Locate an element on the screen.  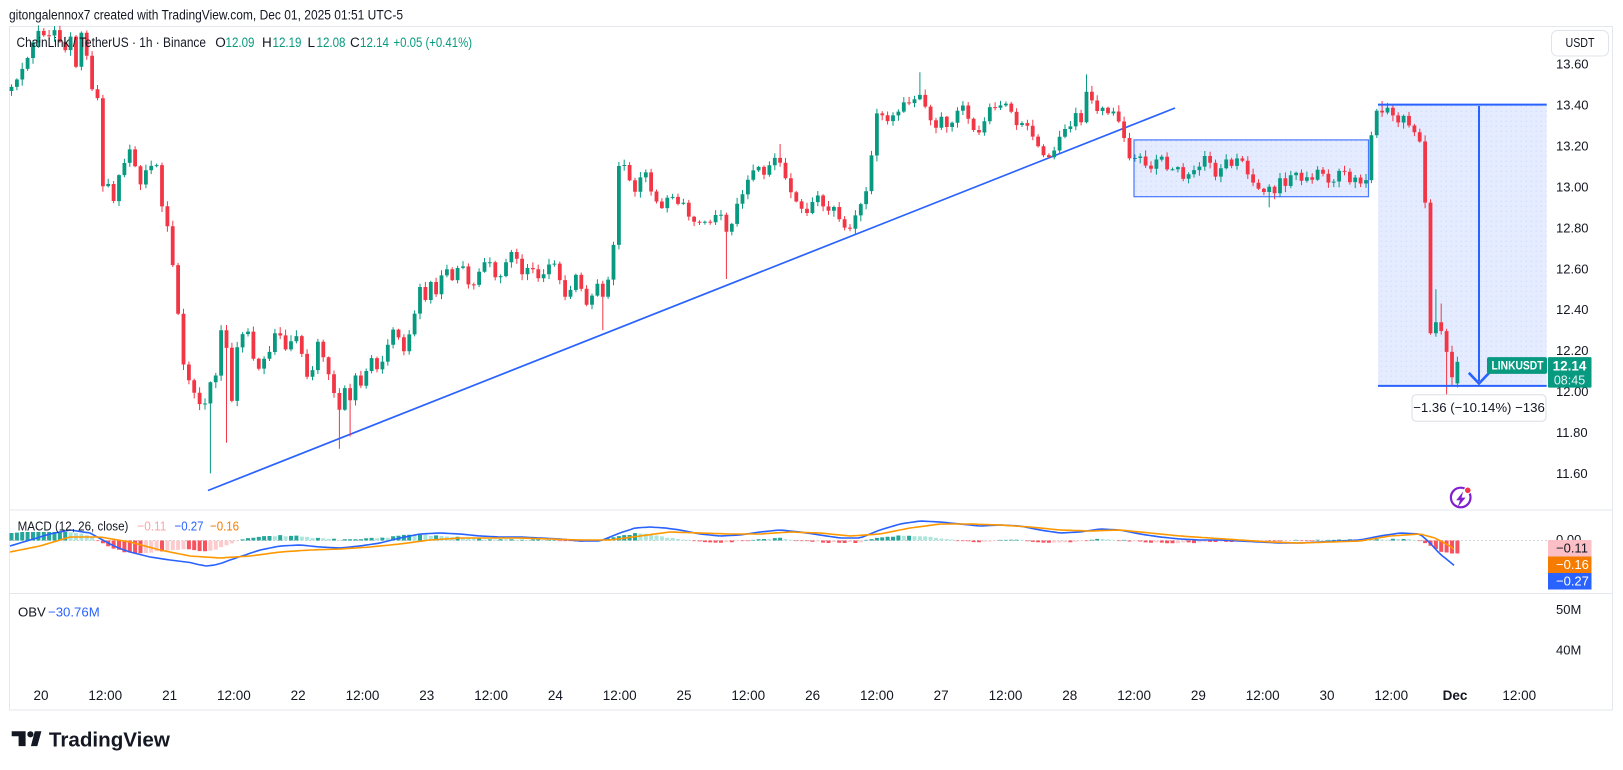
svg-text: 26 is located at coordinates (812, 695).